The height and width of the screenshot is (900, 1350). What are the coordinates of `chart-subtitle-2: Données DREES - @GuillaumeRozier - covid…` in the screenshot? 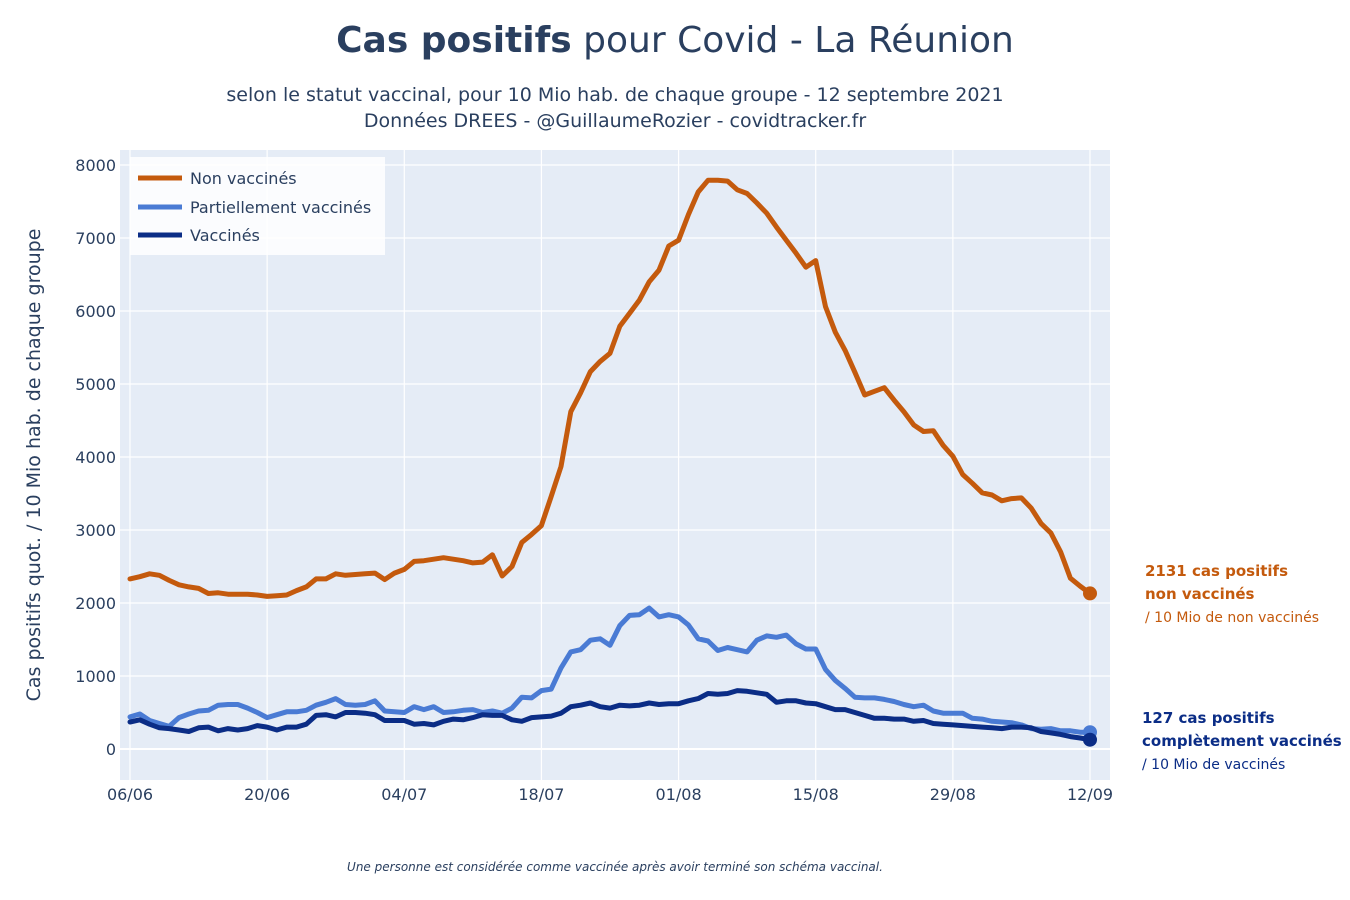 It's located at (615, 121).